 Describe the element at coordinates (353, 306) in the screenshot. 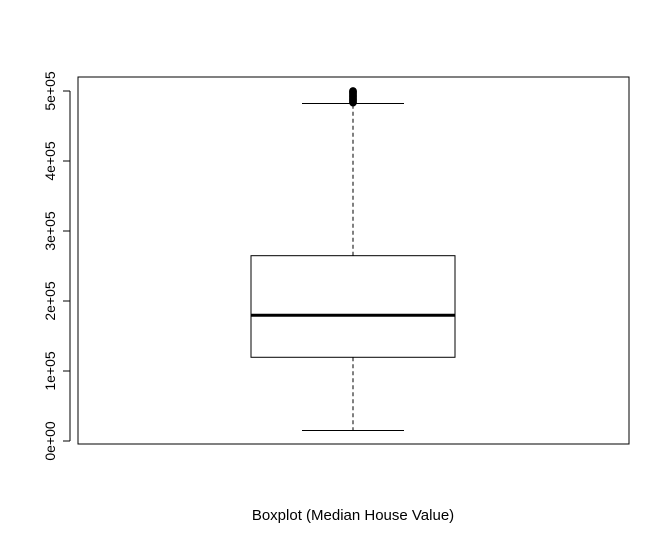

I see `iqr-box` at that location.